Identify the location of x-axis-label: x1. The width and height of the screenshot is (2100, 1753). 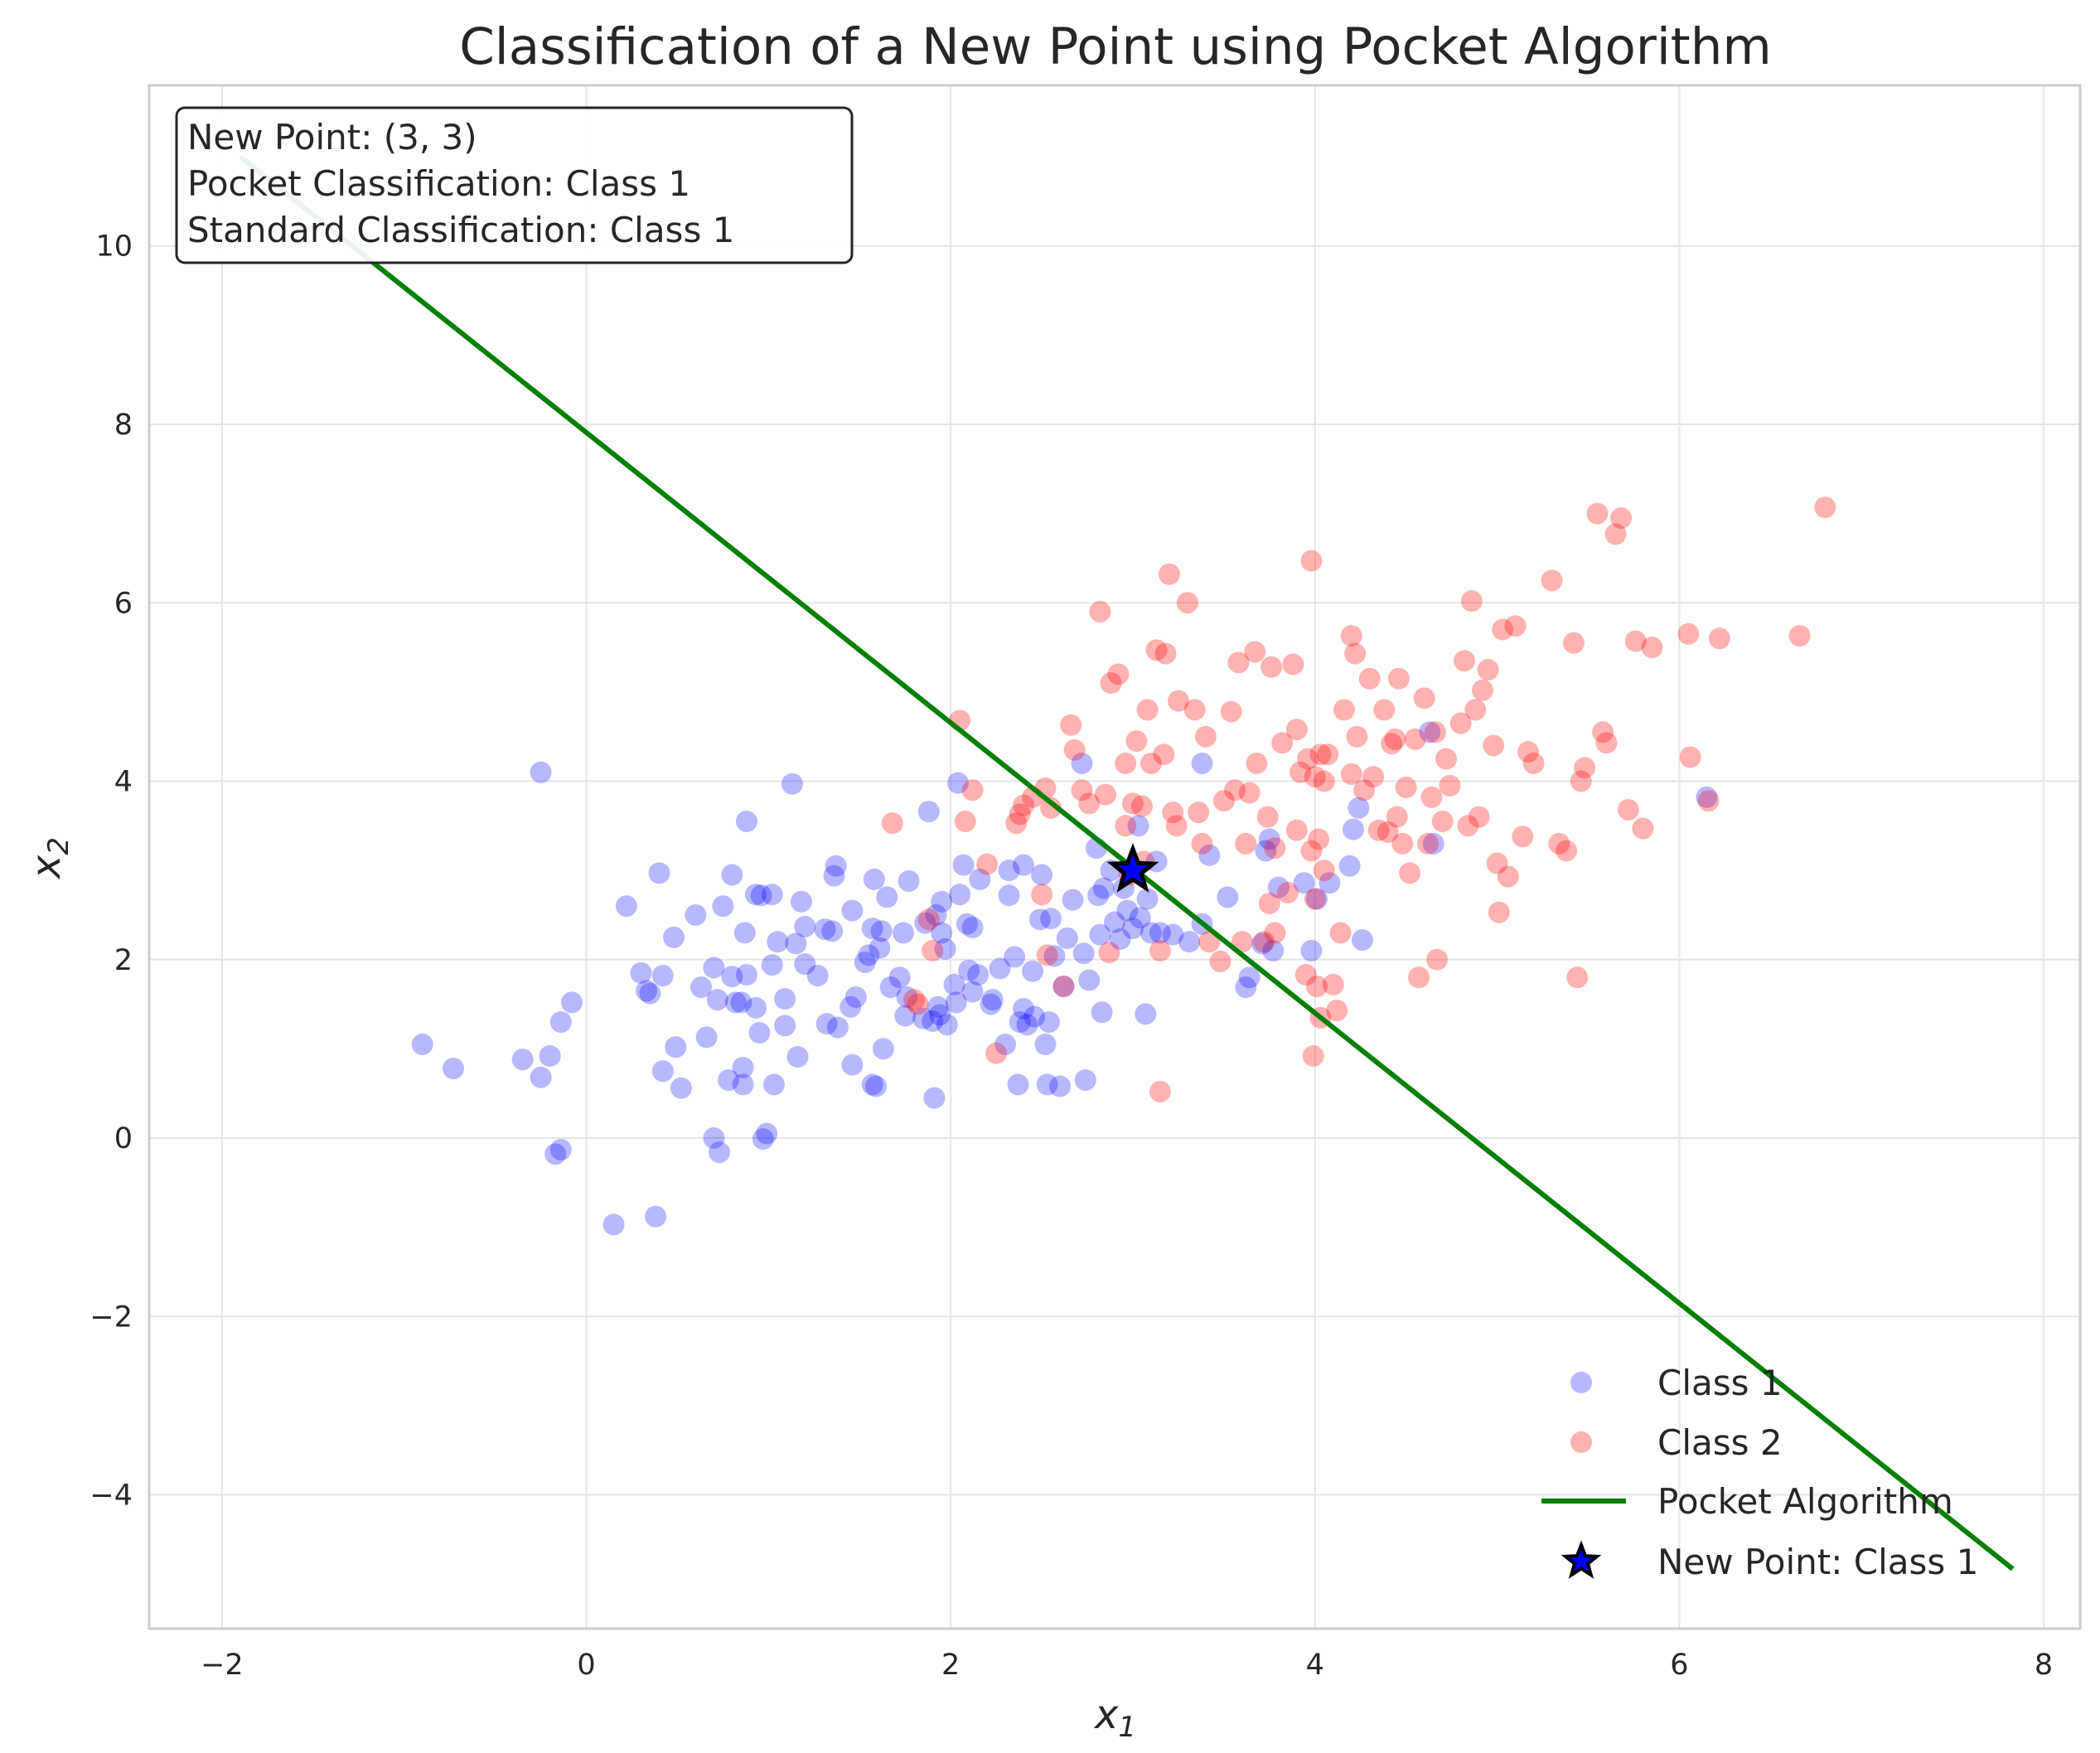
(1115, 1718).